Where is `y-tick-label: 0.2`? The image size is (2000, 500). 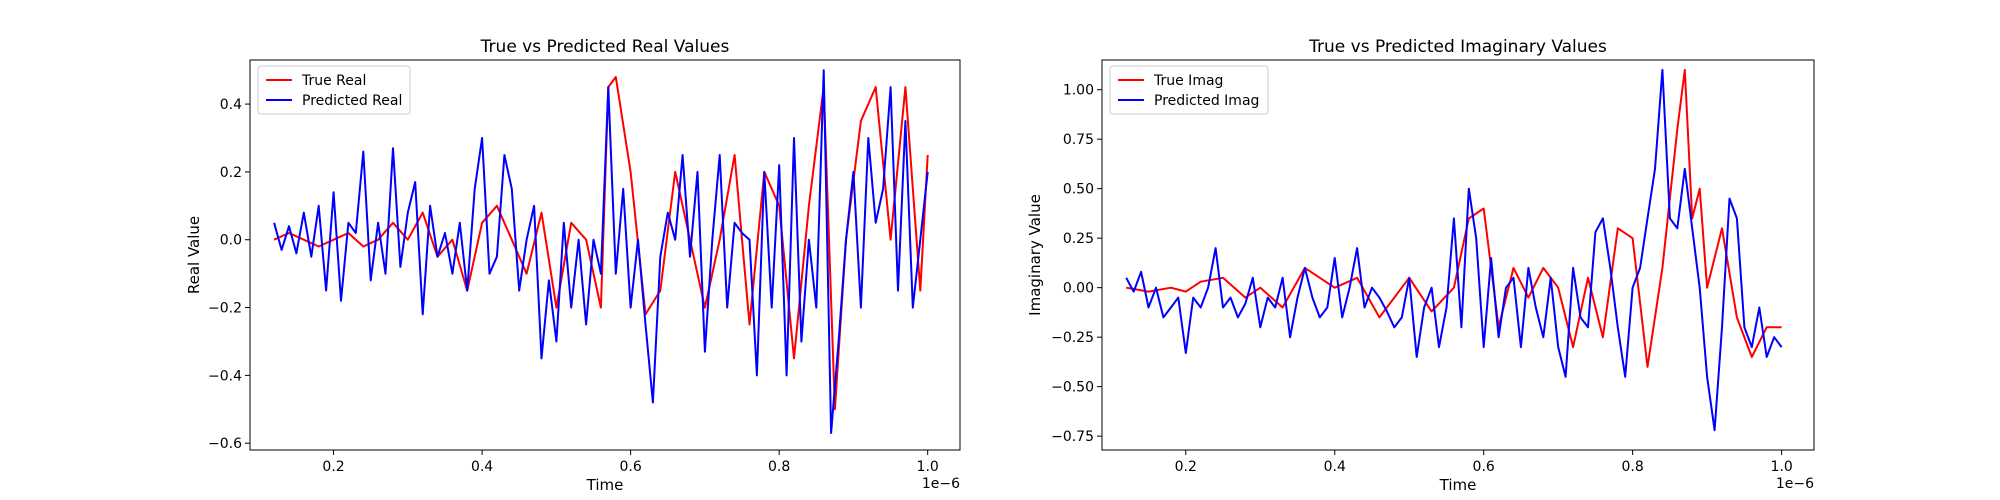 y-tick-label: 0.2 is located at coordinates (231, 173).